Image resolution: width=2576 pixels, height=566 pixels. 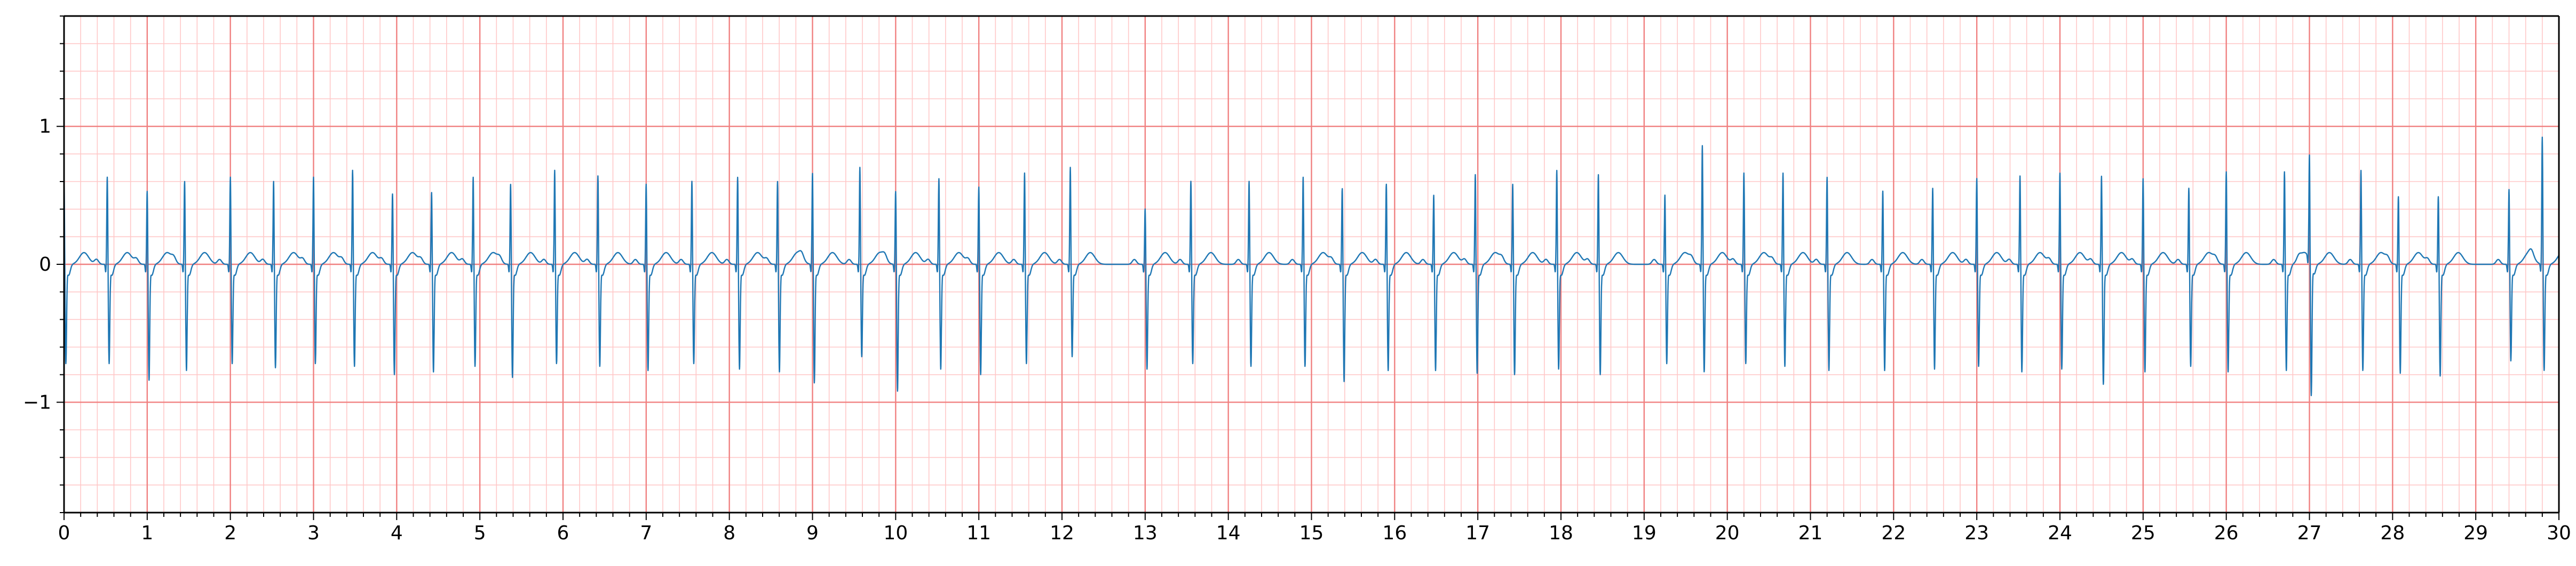 I want to click on x-tick-label: 27, so click(x=2309, y=533).